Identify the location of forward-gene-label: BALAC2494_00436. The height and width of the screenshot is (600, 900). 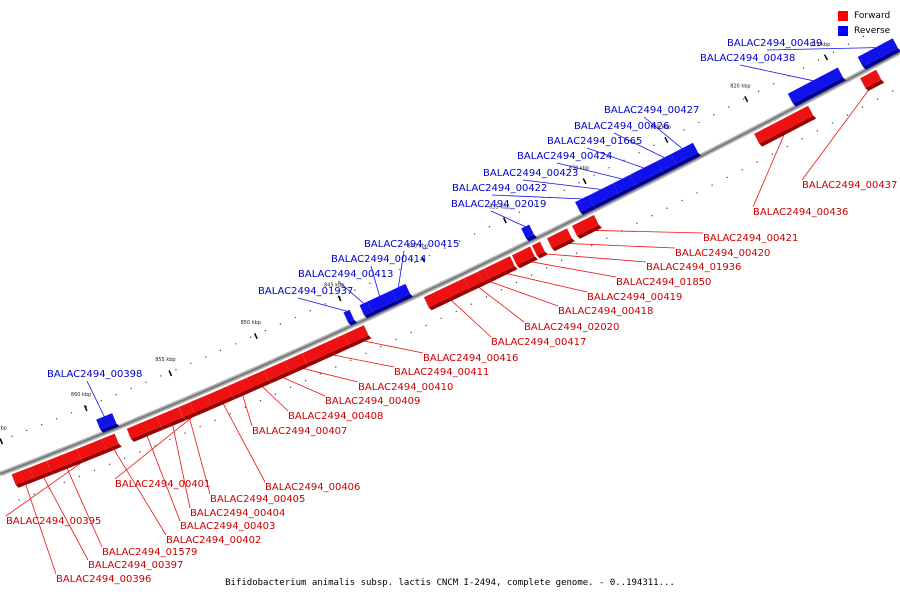
(800, 212).